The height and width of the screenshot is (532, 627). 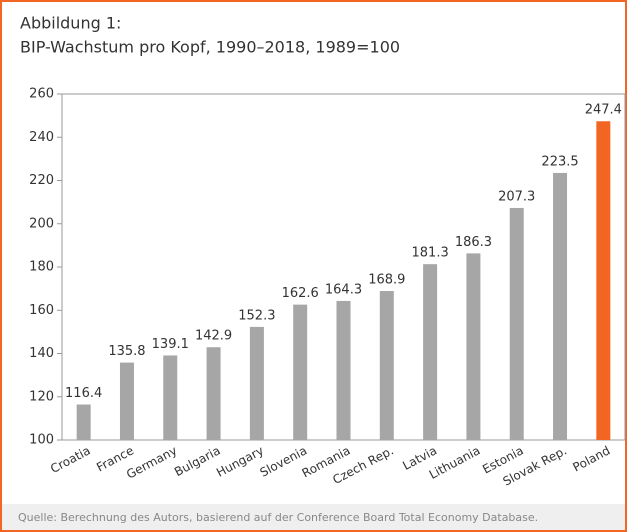 What do you see at coordinates (300, 293) in the screenshot?
I see `value-label: 162.6` at bounding box center [300, 293].